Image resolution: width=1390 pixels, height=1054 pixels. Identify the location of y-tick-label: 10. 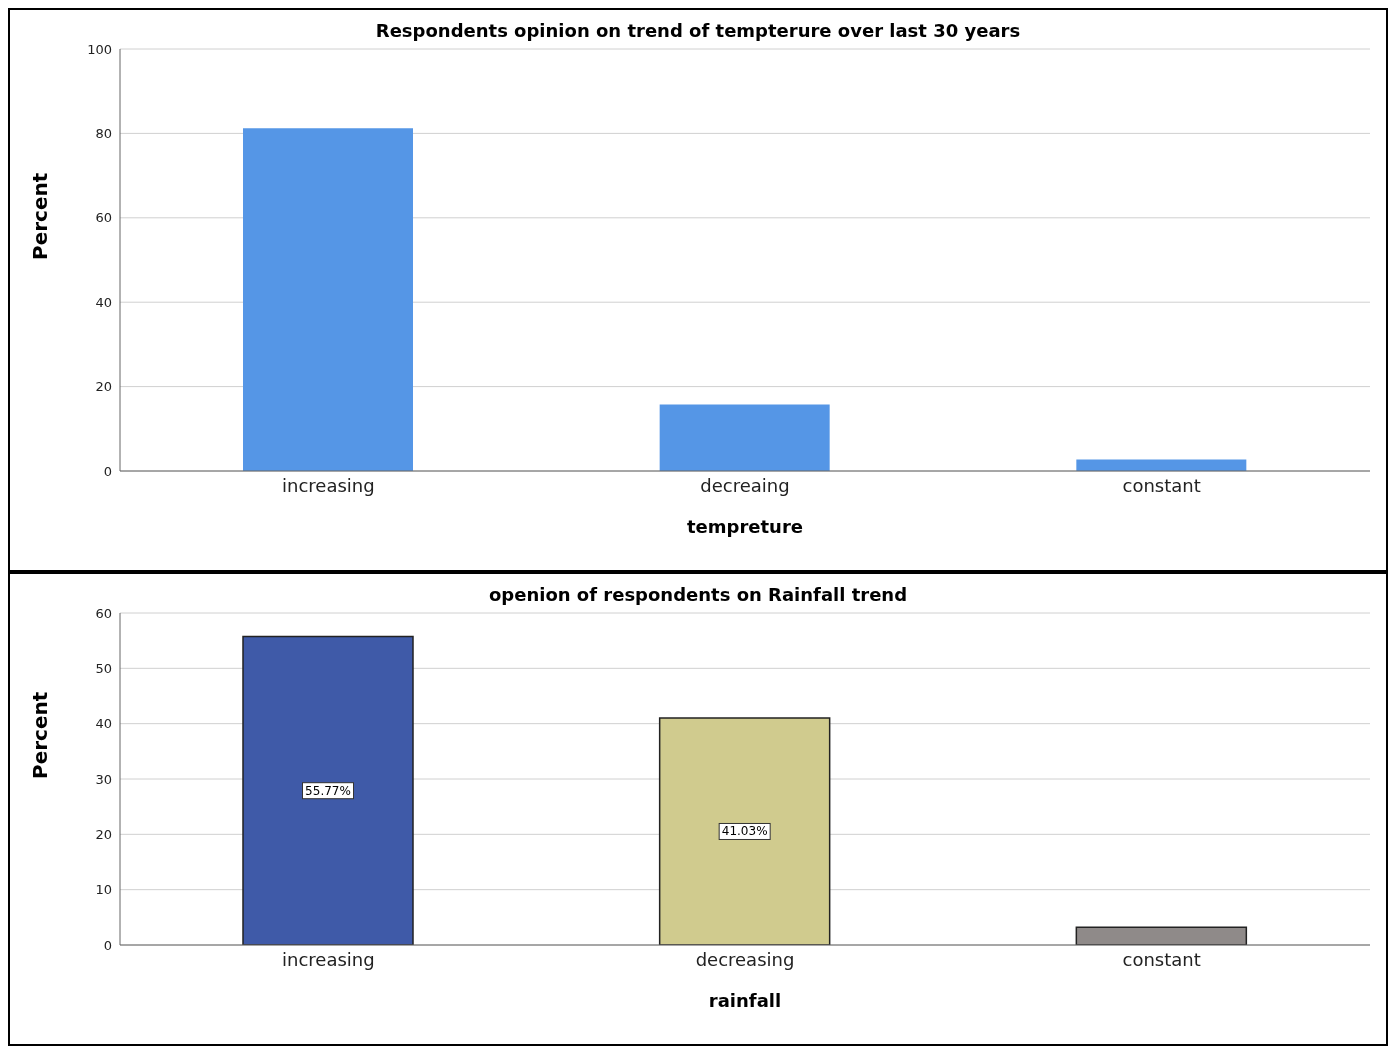
(103, 890).